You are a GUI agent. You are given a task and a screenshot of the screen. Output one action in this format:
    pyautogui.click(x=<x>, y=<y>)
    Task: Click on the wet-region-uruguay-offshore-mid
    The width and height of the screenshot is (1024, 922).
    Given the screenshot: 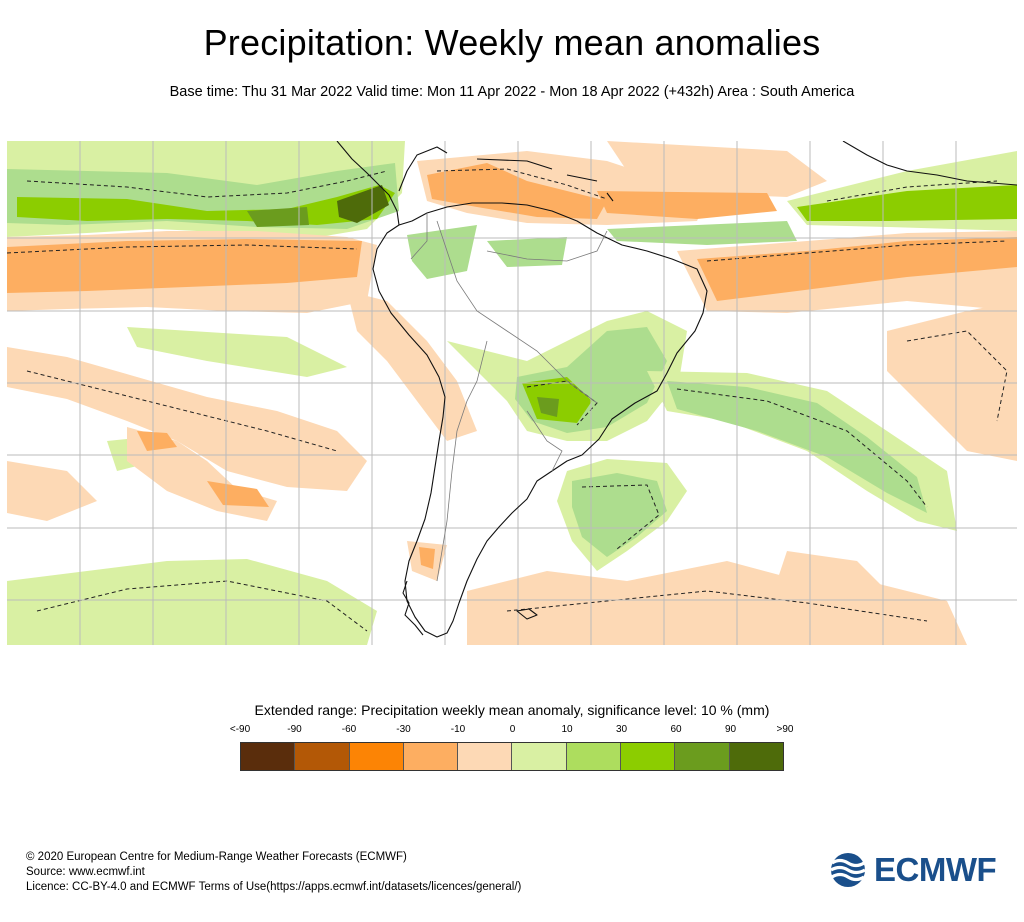 What is the action you would take?
    pyautogui.click(x=619, y=515)
    